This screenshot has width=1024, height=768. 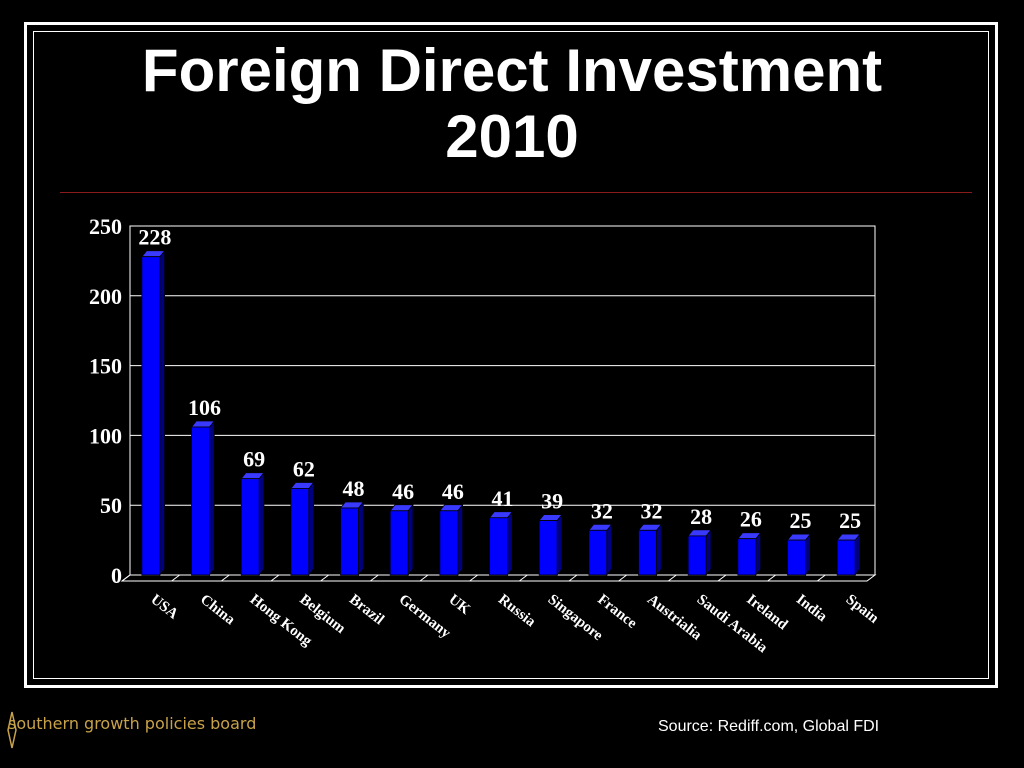 I want to click on data-label: 26, so click(x=751, y=519).